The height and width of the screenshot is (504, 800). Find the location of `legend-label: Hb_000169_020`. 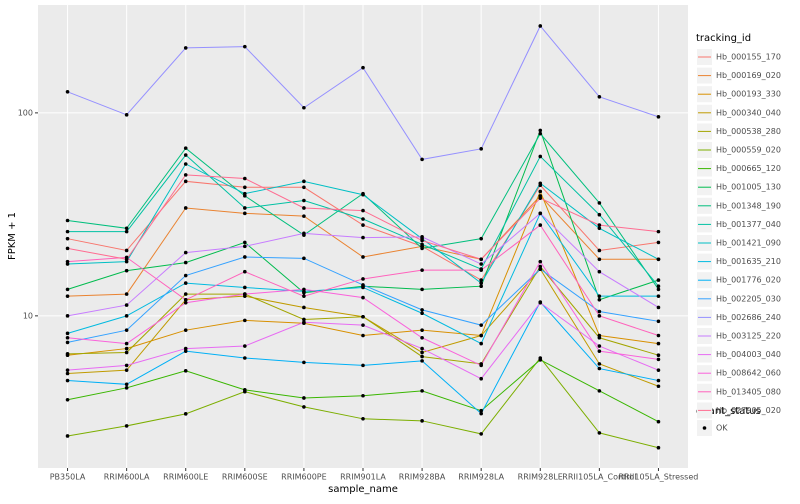

legend-label: Hb_000169_020 is located at coordinates (748, 75).